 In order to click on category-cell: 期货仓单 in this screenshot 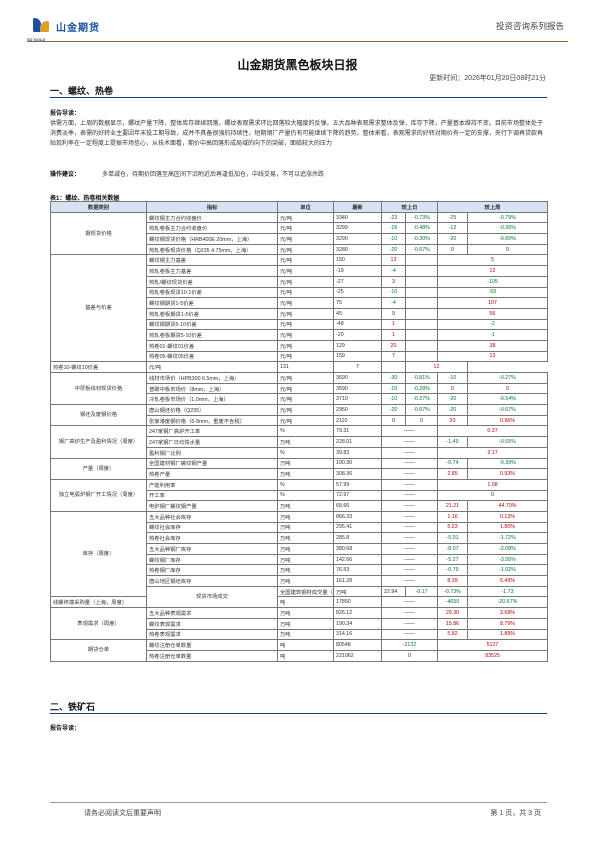, I will do `click(98, 650)`.